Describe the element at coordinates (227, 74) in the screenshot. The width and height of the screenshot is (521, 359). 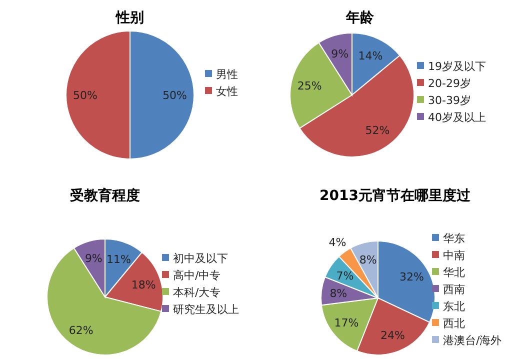
I see `legend-label: 男性` at that location.